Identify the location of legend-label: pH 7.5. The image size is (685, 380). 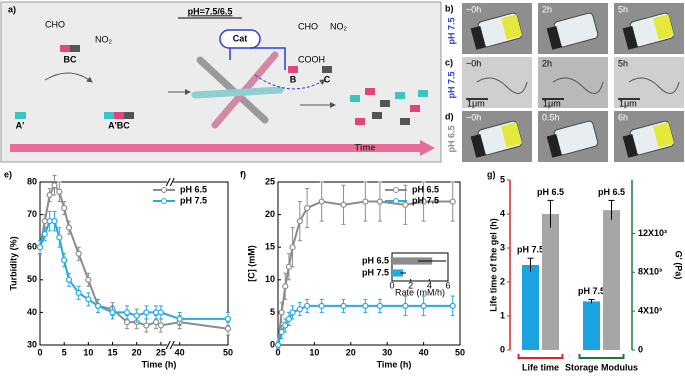
(193, 200).